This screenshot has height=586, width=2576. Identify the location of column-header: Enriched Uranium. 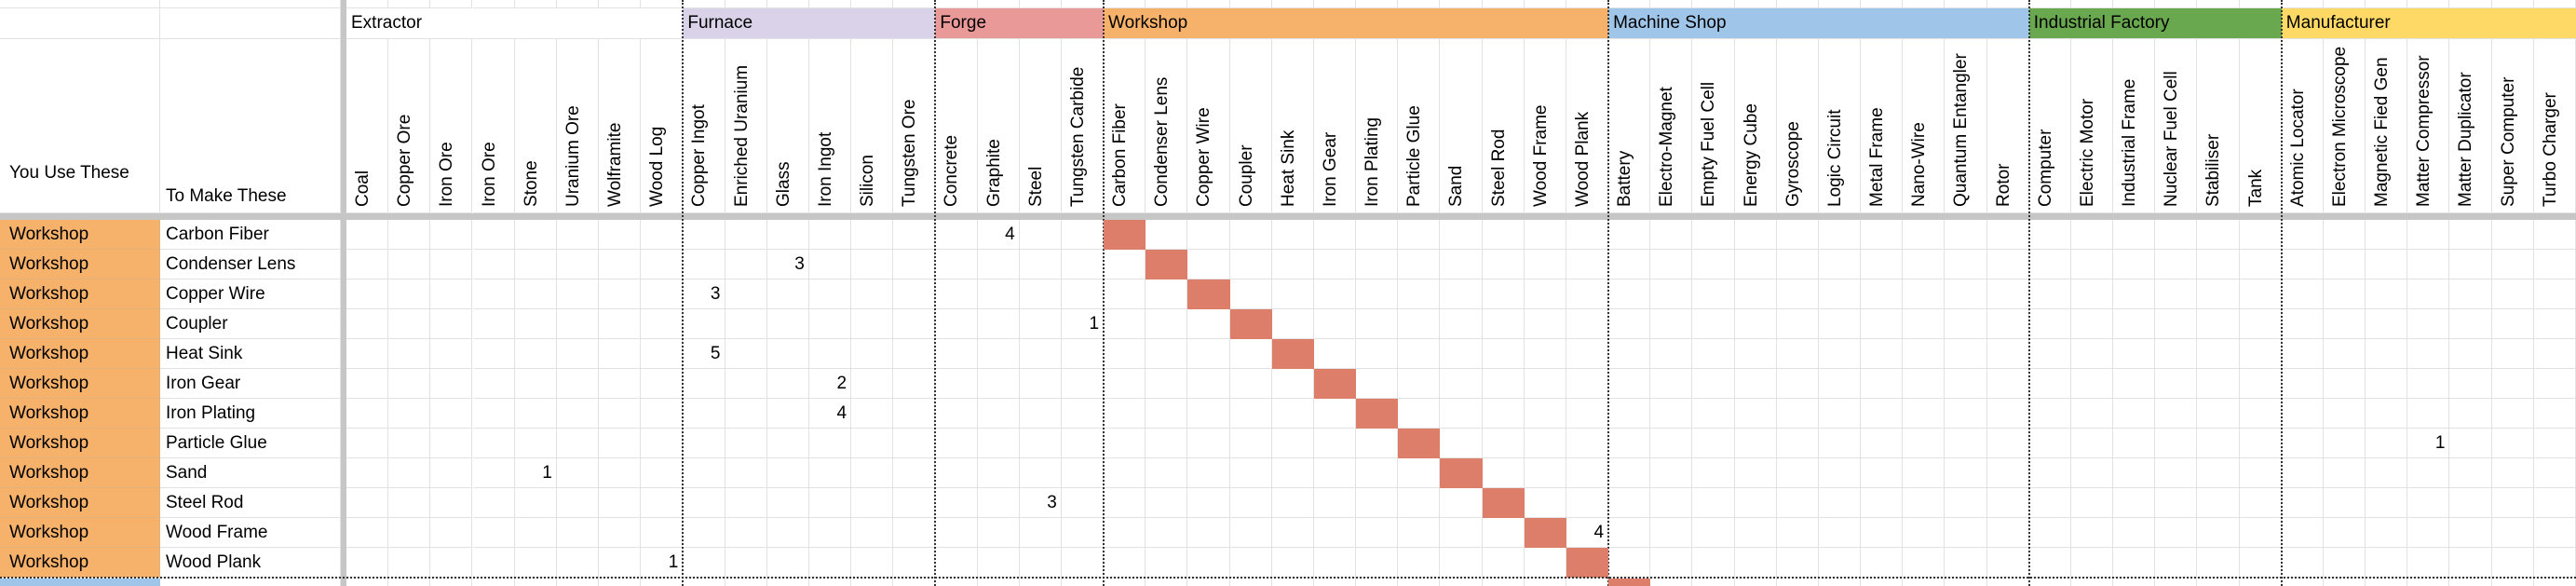
(741, 136).